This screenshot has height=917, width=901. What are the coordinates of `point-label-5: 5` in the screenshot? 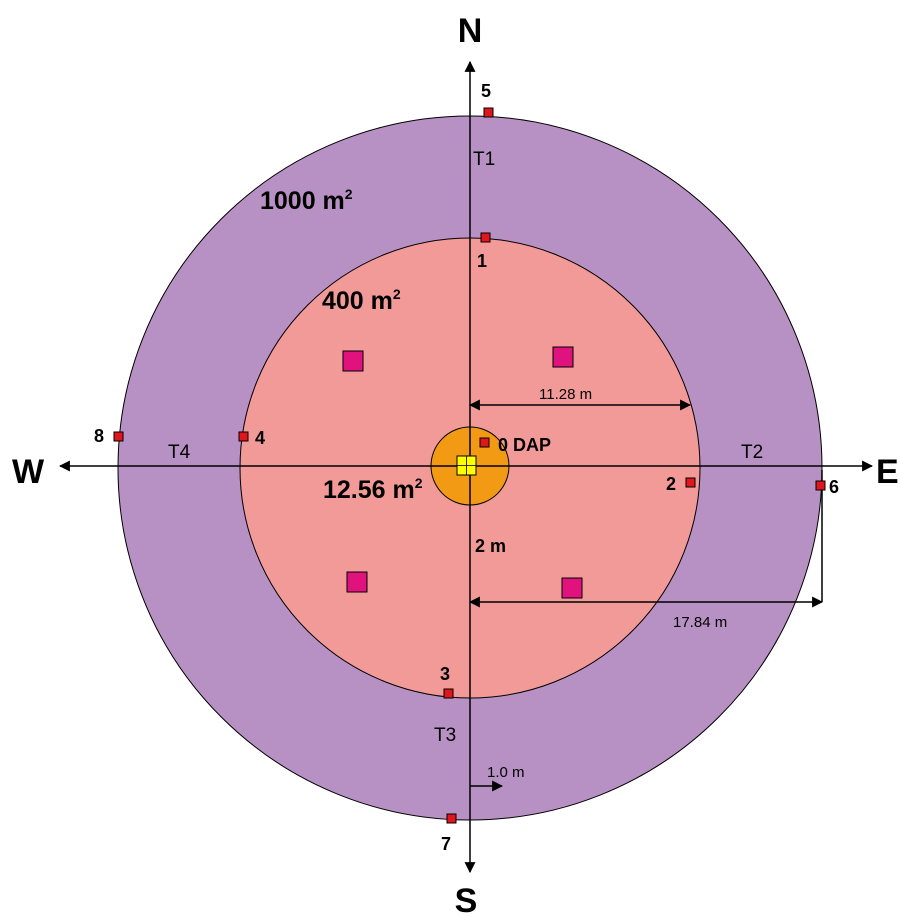 It's located at (486, 91).